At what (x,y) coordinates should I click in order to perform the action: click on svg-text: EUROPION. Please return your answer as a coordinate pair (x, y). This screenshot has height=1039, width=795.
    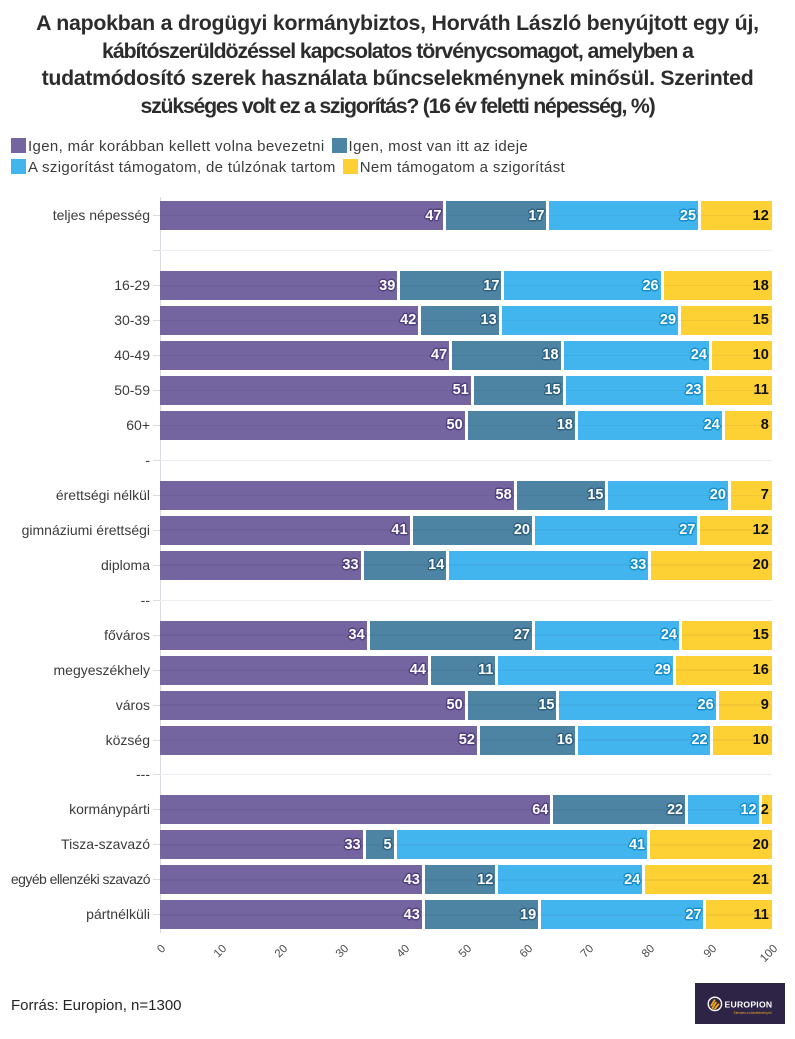
    Looking at the image, I should click on (749, 1005).